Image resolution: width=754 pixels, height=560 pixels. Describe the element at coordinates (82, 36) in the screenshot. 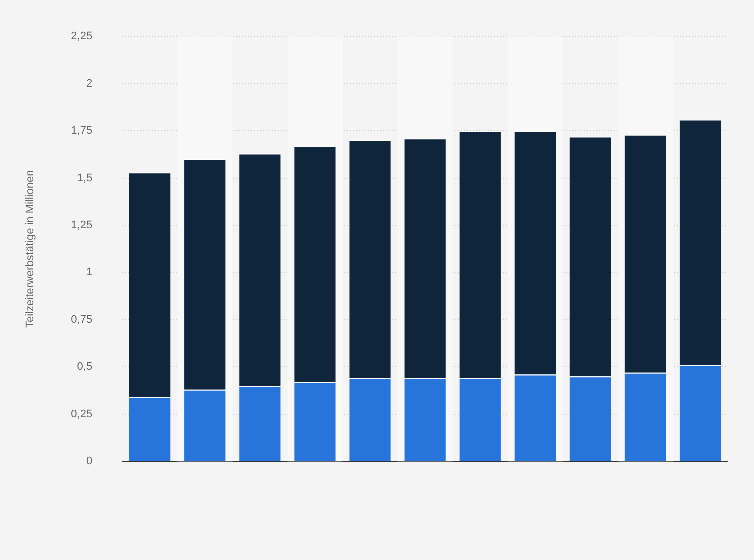

I see `y-tick-label: 2,25` at that location.